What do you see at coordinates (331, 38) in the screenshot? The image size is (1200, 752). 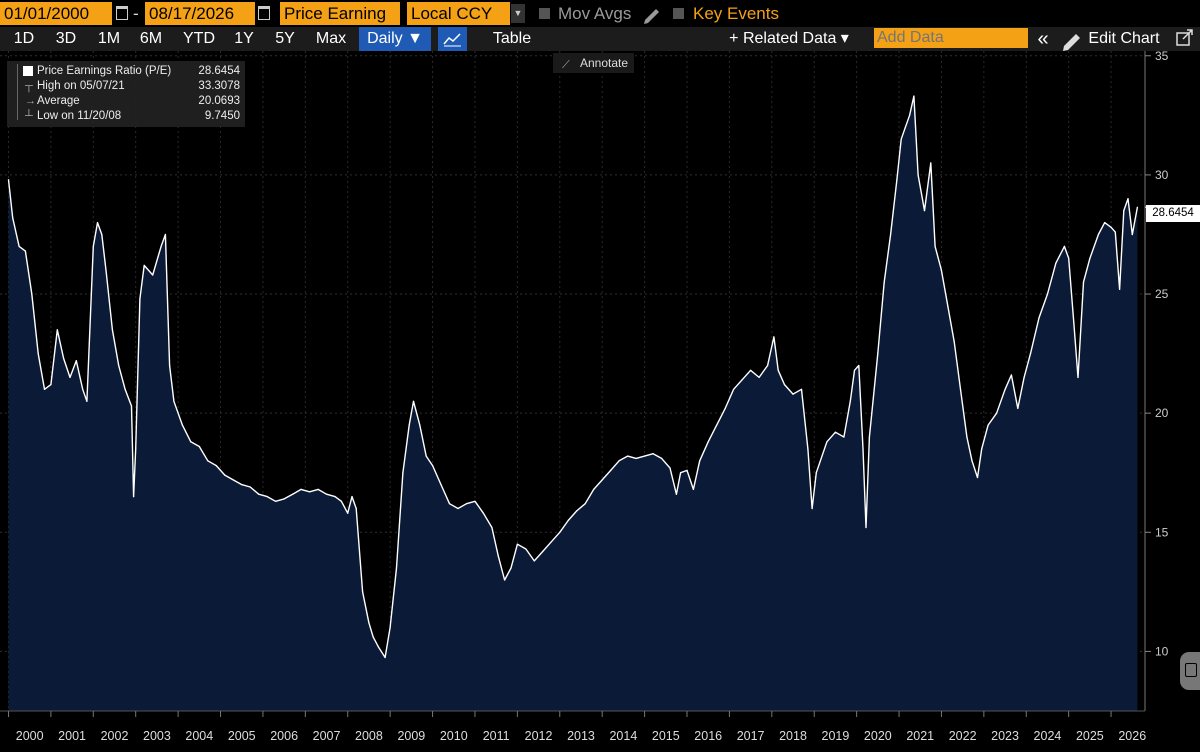 I see `period-max-button: Max` at bounding box center [331, 38].